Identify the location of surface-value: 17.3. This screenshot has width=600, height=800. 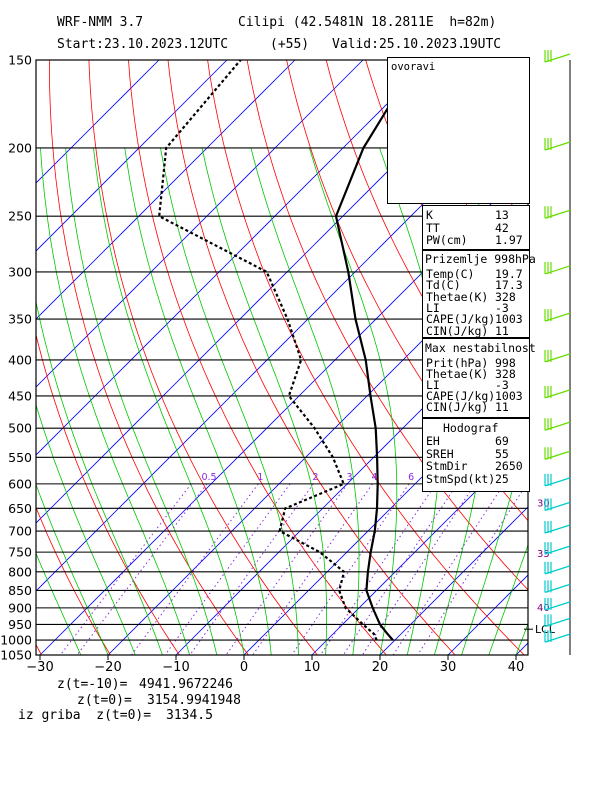
(509, 285).